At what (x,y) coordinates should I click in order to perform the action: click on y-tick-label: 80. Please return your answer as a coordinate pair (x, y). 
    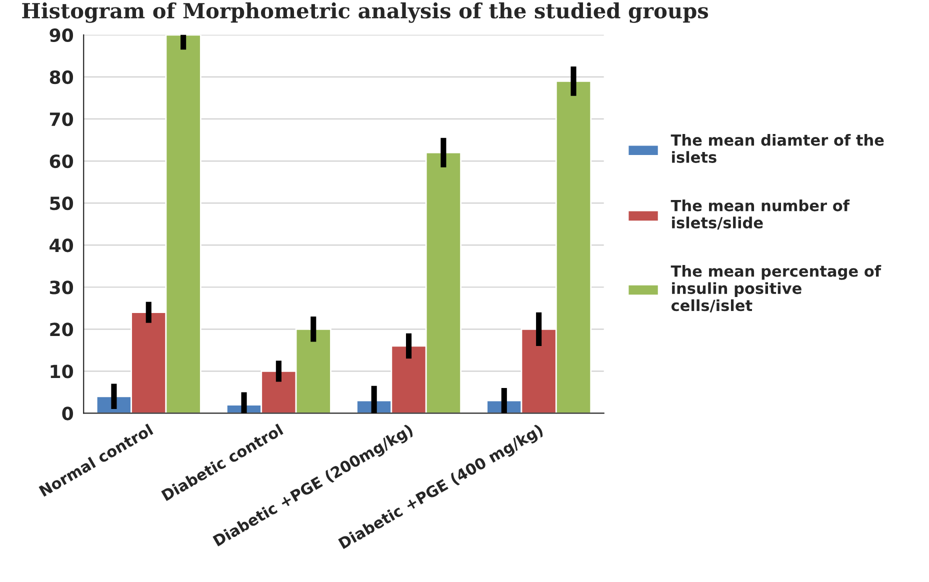
    Looking at the image, I should click on (62, 77).